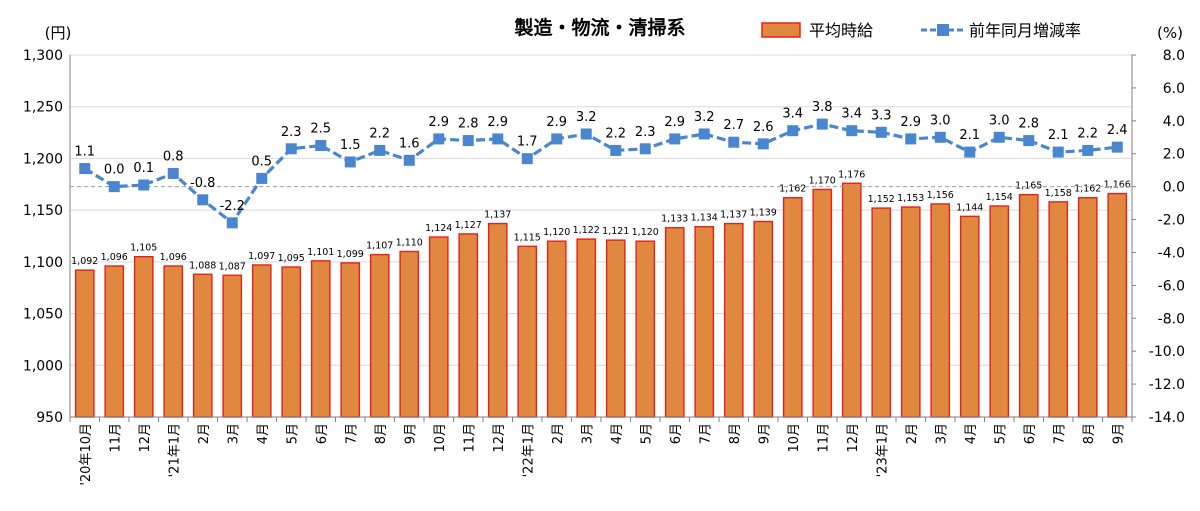 This screenshot has width=1200, height=511. Describe the element at coordinates (43, 159) in the screenshot. I see `left-tick-label: 1,200` at that location.